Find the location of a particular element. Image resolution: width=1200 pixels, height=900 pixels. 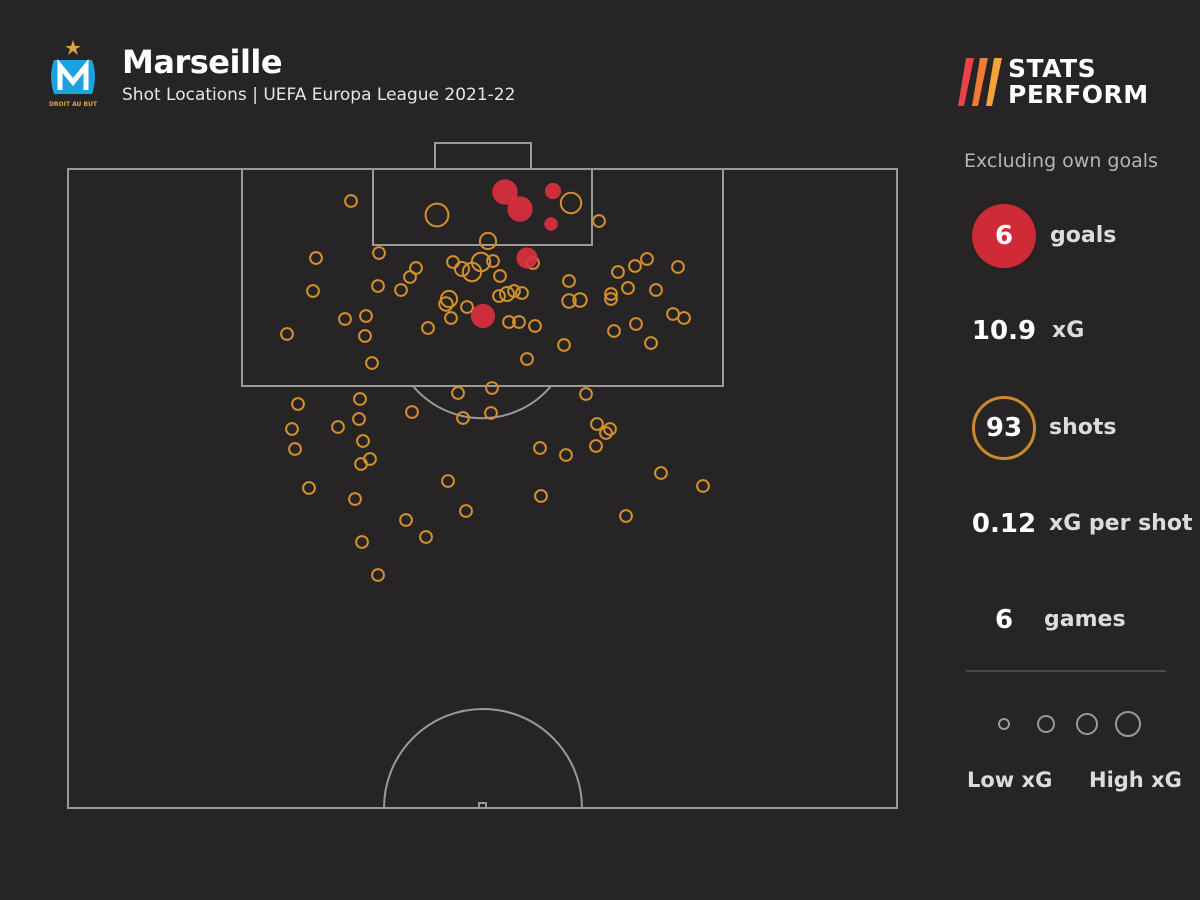

goals-label: goals is located at coordinates (1083, 235).